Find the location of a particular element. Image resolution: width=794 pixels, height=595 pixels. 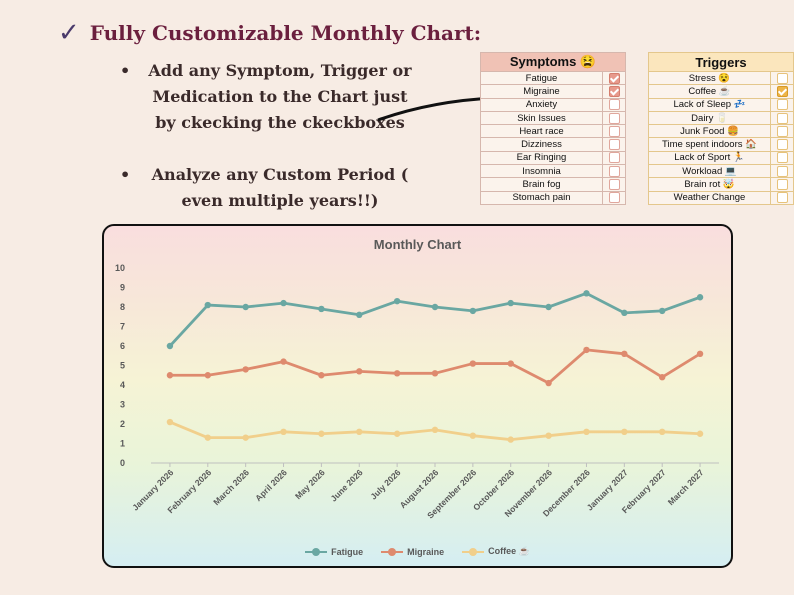

symptoms-label: Brain fog is located at coordinates (541, 184).